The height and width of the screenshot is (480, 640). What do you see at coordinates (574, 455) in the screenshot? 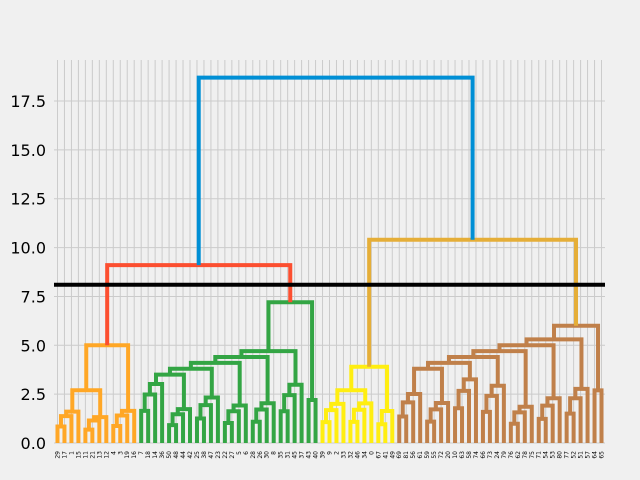
I see `x-tick-label: 52` at bounding box center [574, 455].